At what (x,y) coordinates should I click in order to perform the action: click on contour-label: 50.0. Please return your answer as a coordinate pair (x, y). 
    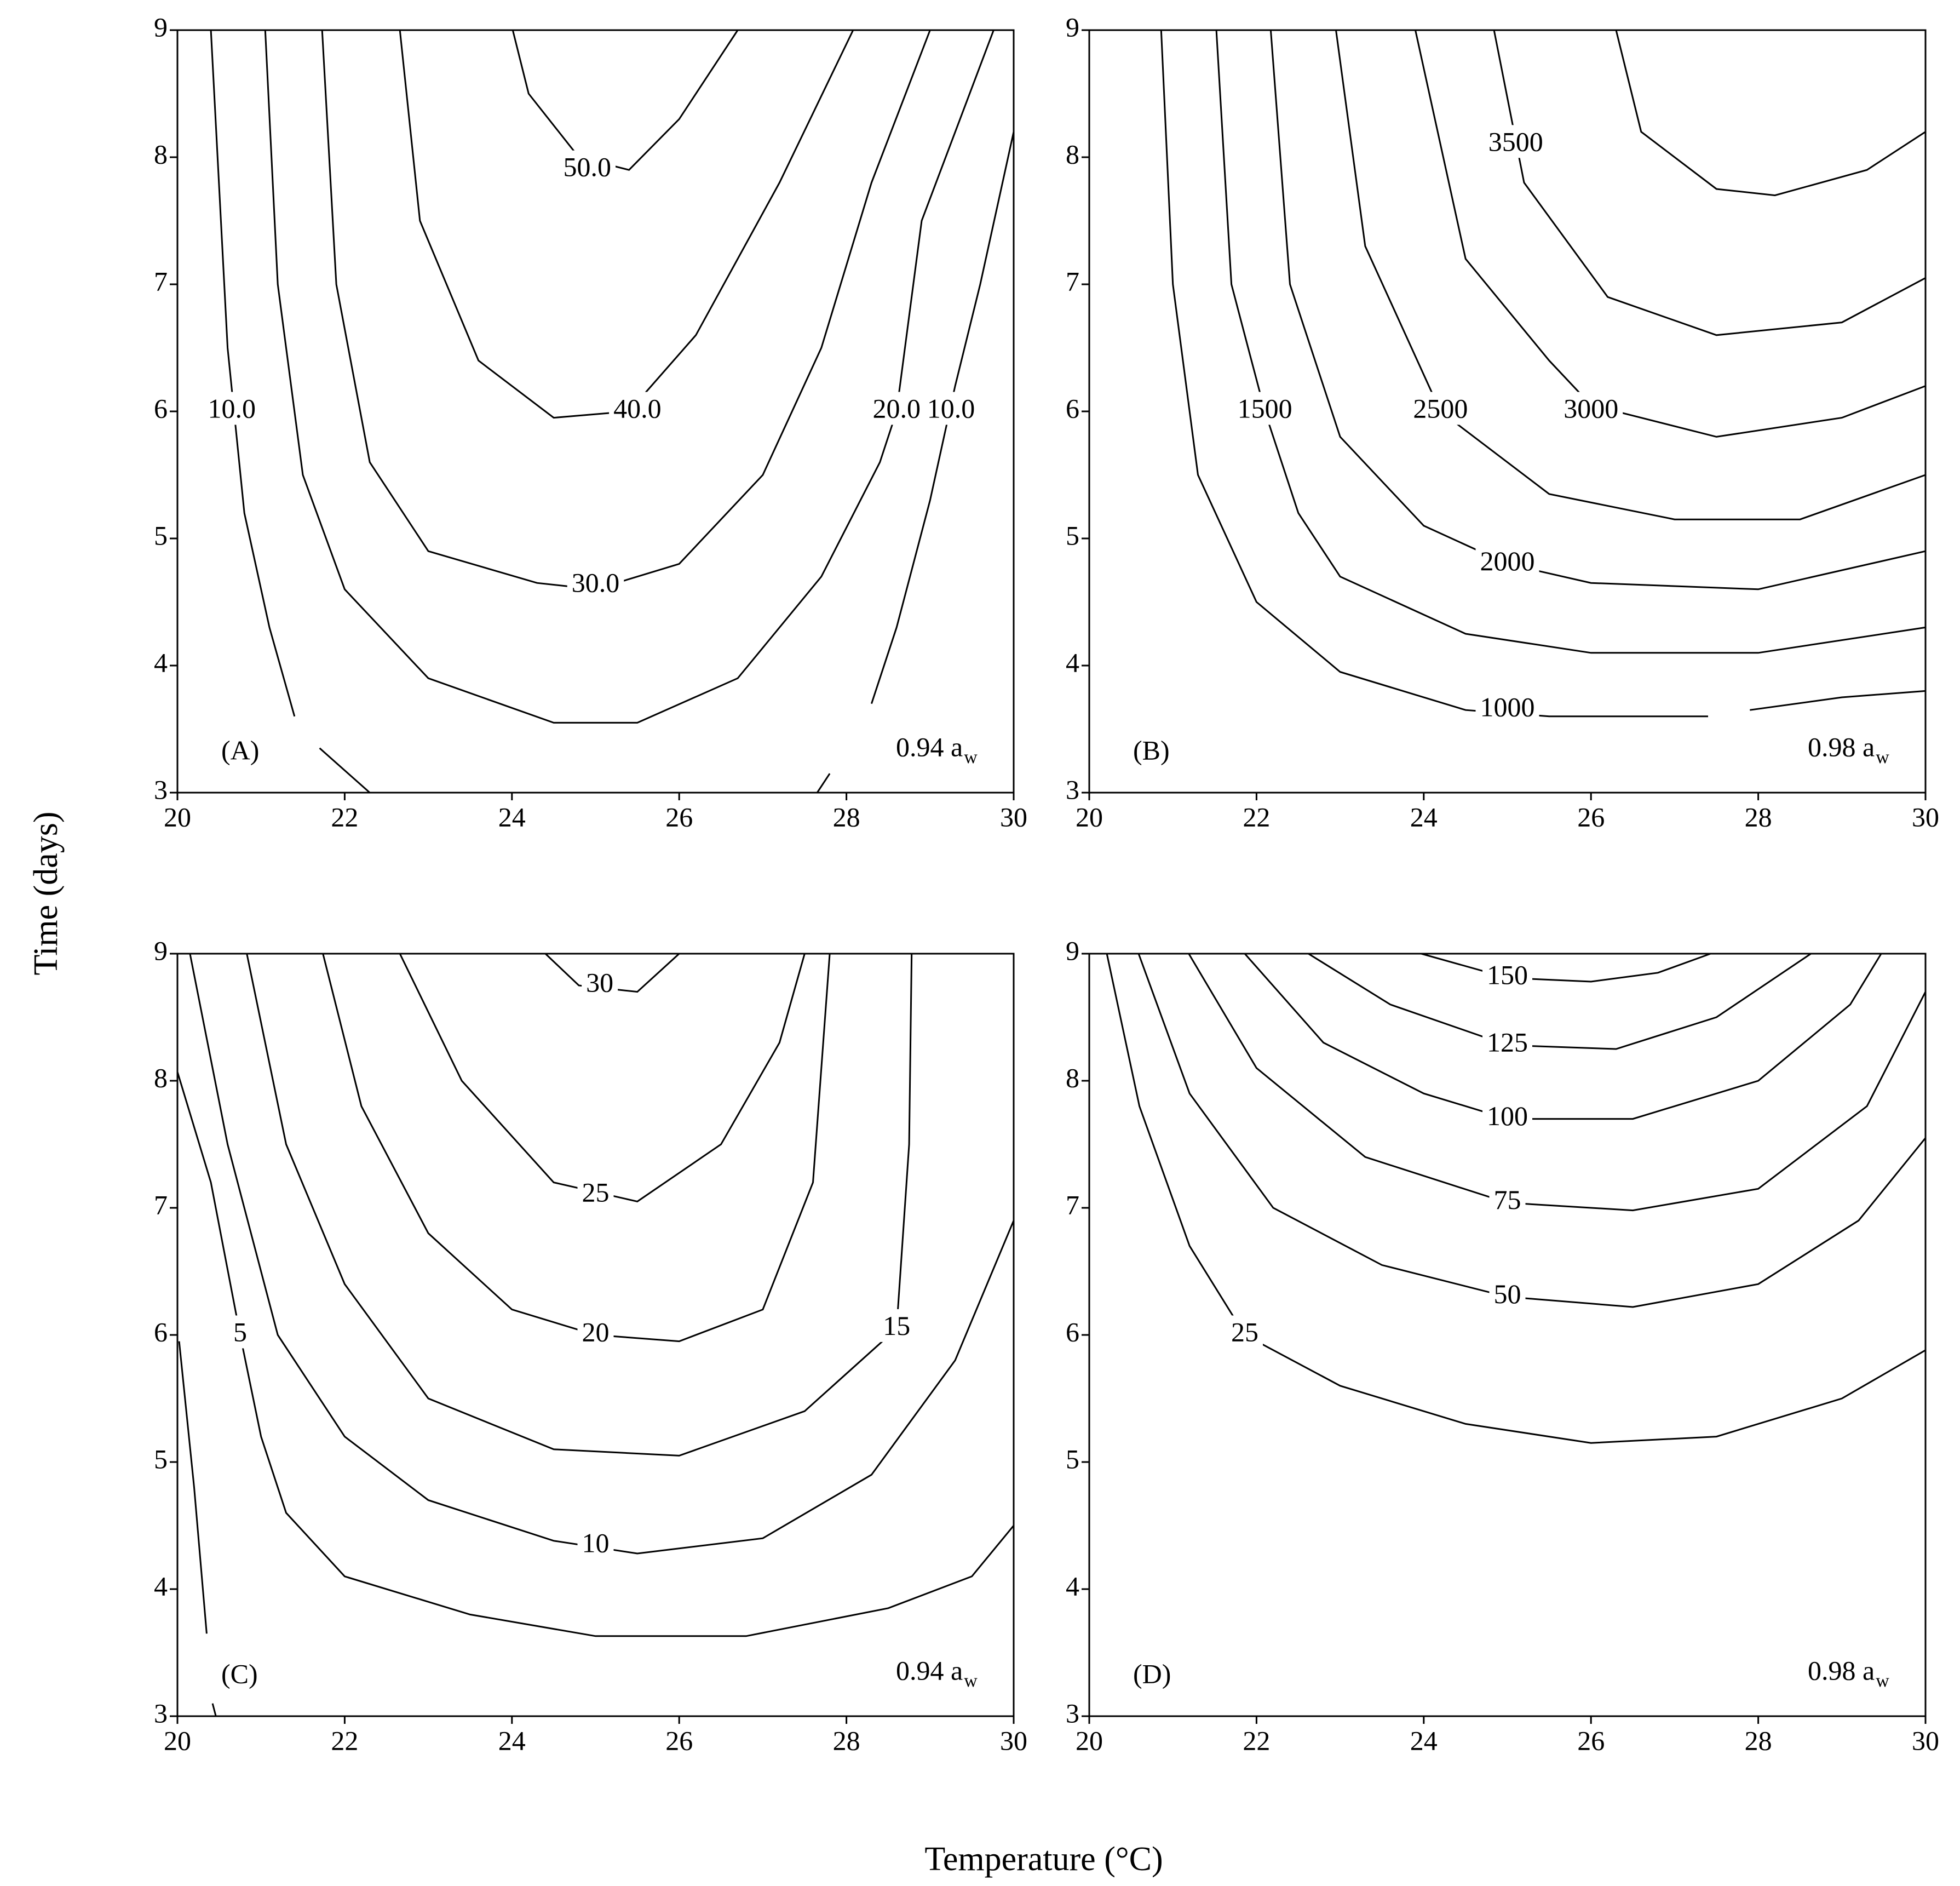
    Looking at the image, I should click on (587, 167).